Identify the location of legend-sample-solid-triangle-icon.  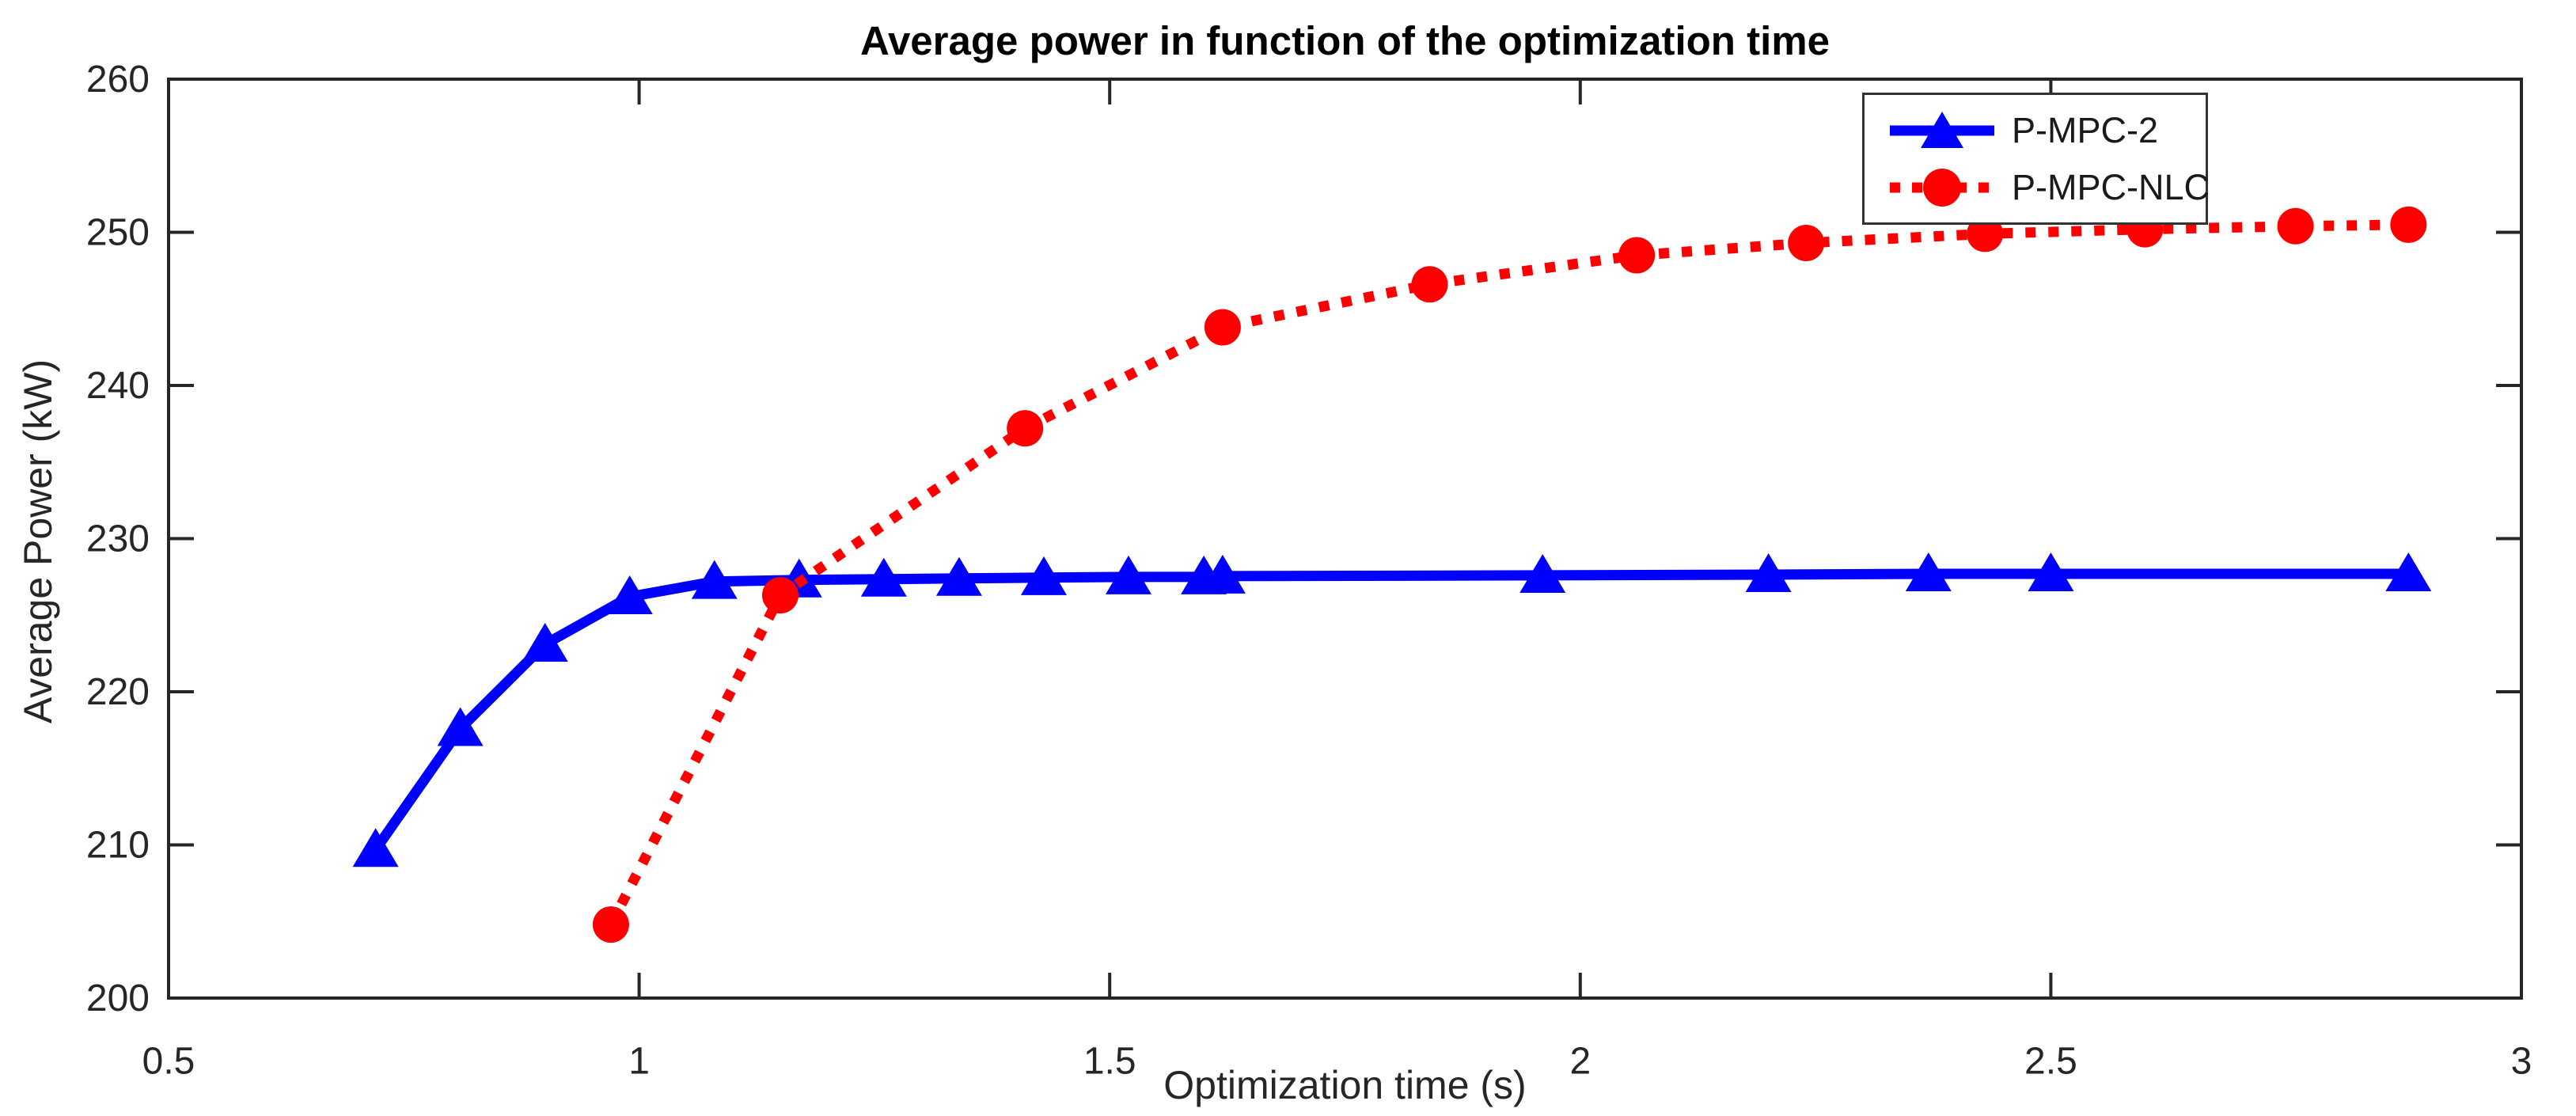
(1942, 129).